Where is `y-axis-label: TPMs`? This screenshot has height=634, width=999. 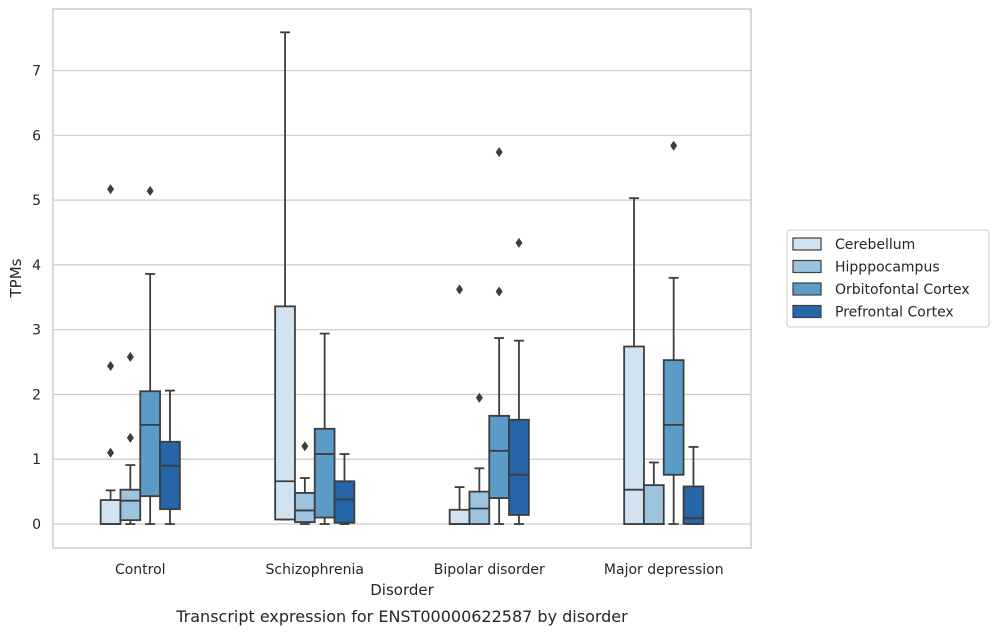 y-axis-label: TPMs is located at coordinates (16, 278).